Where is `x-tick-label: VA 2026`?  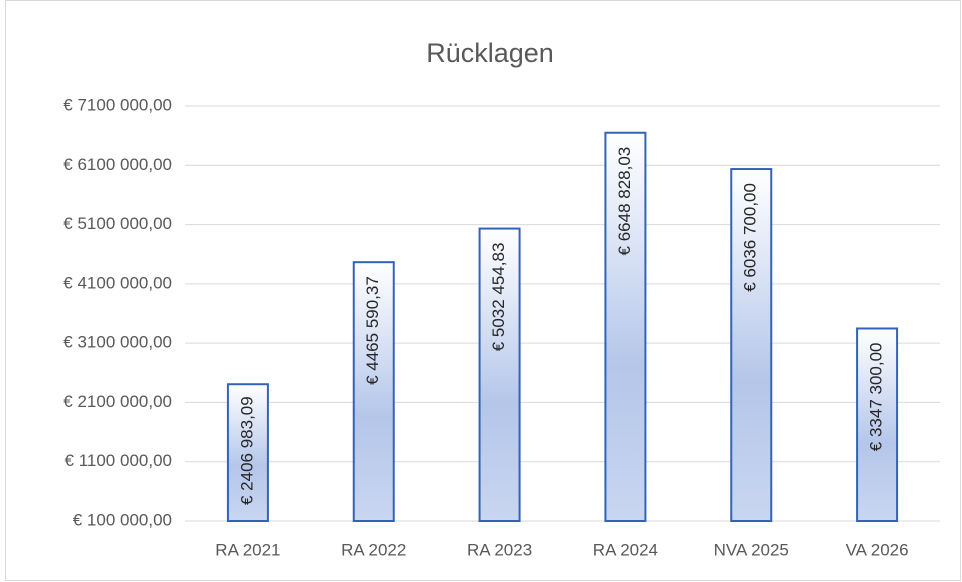
x-tick-label: VA 2026 is located at coordinates (877, 549).